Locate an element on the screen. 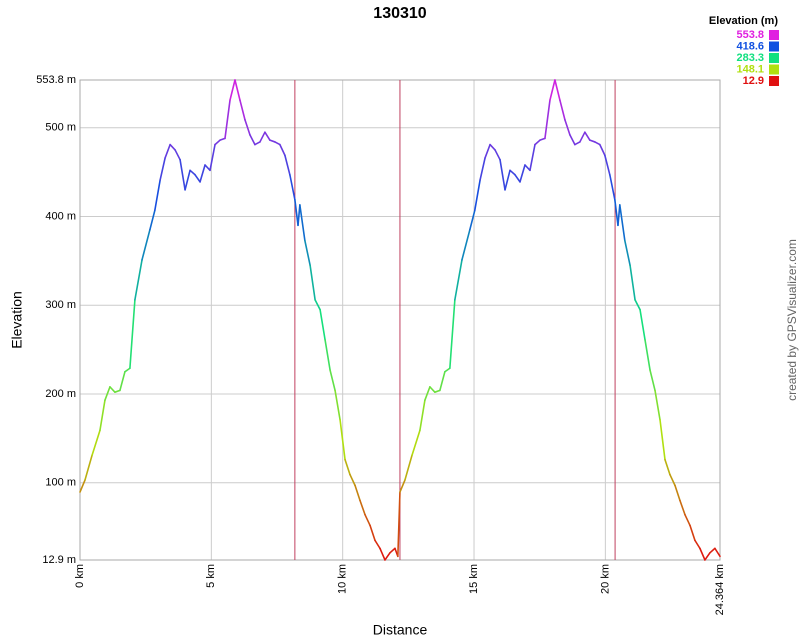  x-tick-label: 20 km is located at coordinates (605, 579).